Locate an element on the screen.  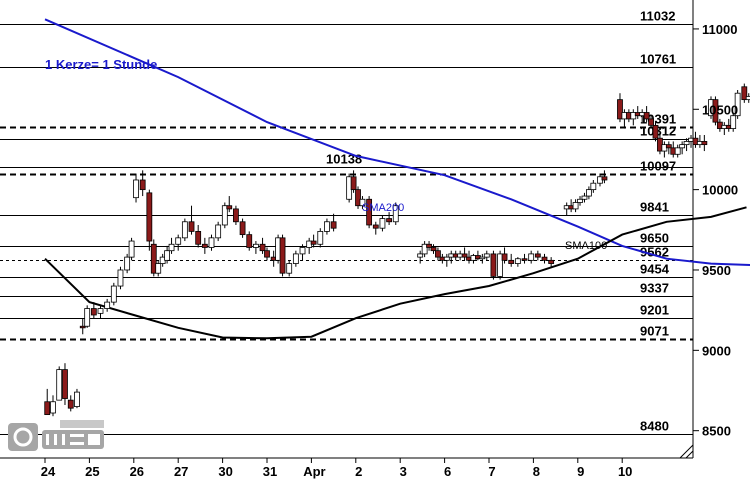
x-tick-label: 31 is located at coordinates (270, 471).